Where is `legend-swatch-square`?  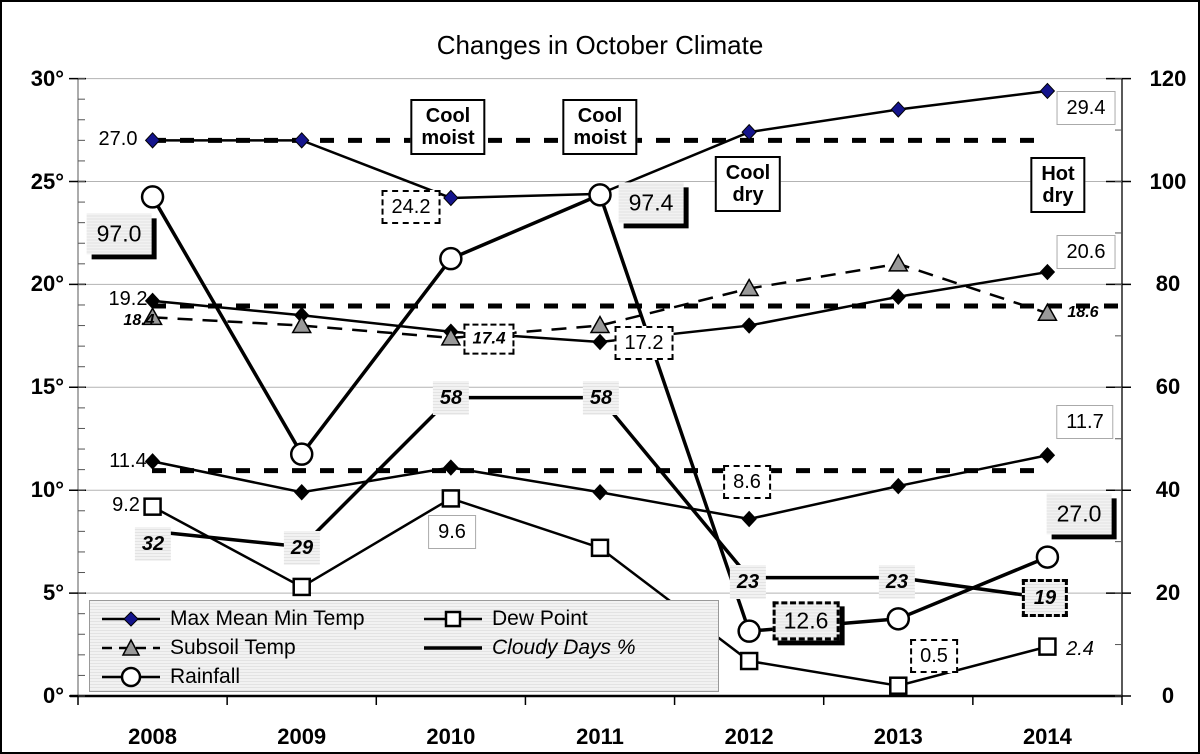
legend-swatch-square is located at coordinates (453, 619).